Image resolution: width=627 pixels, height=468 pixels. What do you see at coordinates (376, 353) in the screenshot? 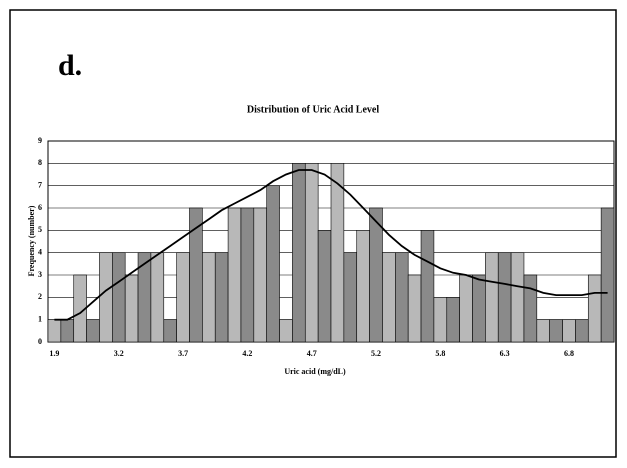
I see `x-tick-label: 5.2` at bounding box center [376, 353].